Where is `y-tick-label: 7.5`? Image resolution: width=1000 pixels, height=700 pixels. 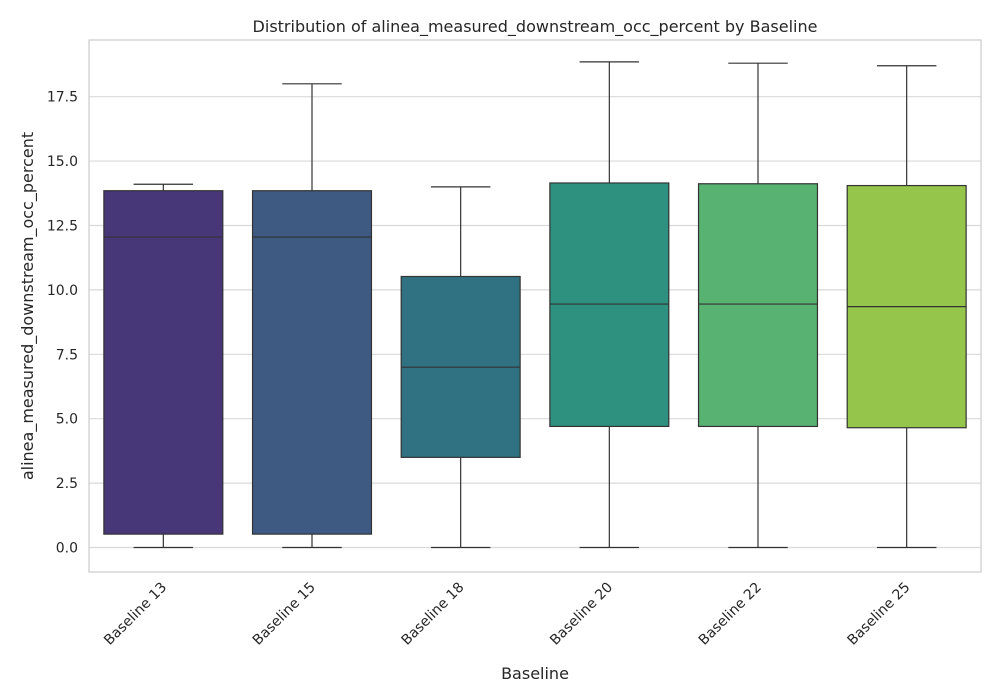 y-tick-label: 7.5 is located at coordinates (67, 355).